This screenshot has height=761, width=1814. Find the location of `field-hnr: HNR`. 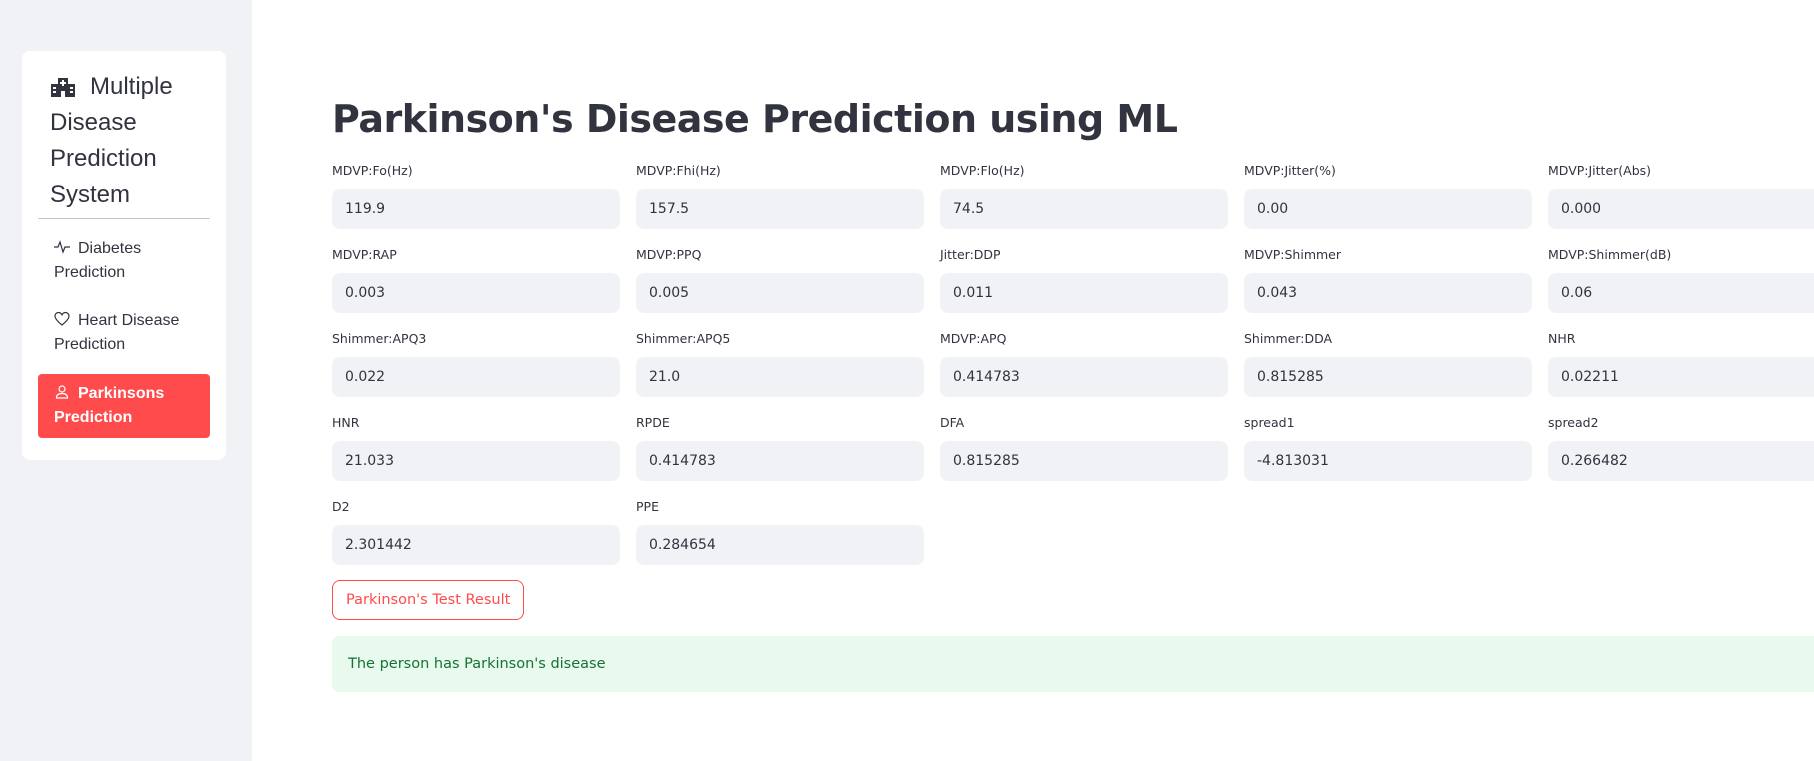

field-hnr: HNR is located at coordinates (476, 447).